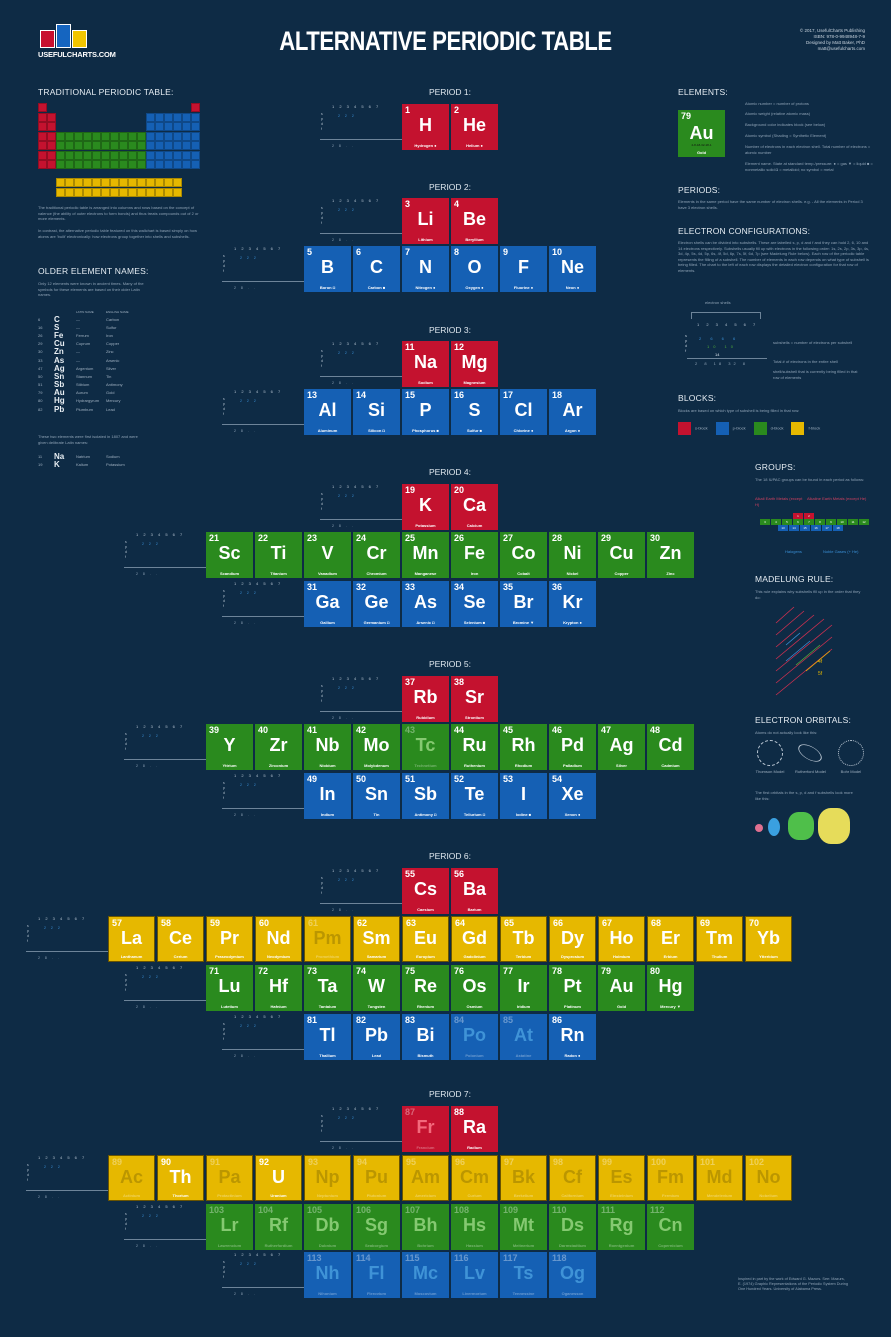 The image size is (891, 1337). What do you see at coordinates (572, 988) in the screenshot?
I see `element-tile-pt: 78 Pt Platinum` at bounding box center [572, 988].